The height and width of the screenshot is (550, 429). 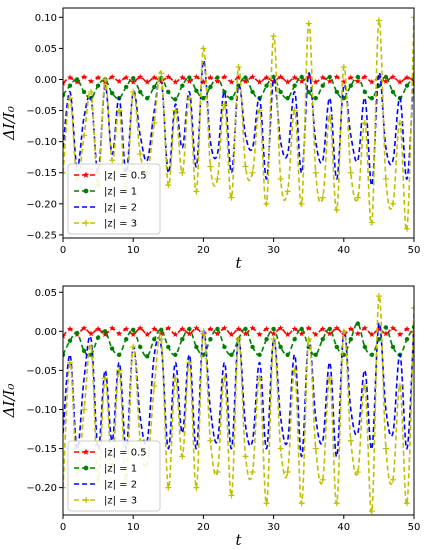 What do you see at coordinates (343, 527) in the screenshot?
I see `x-tick-label: 40` at bounding box center [343, 527].